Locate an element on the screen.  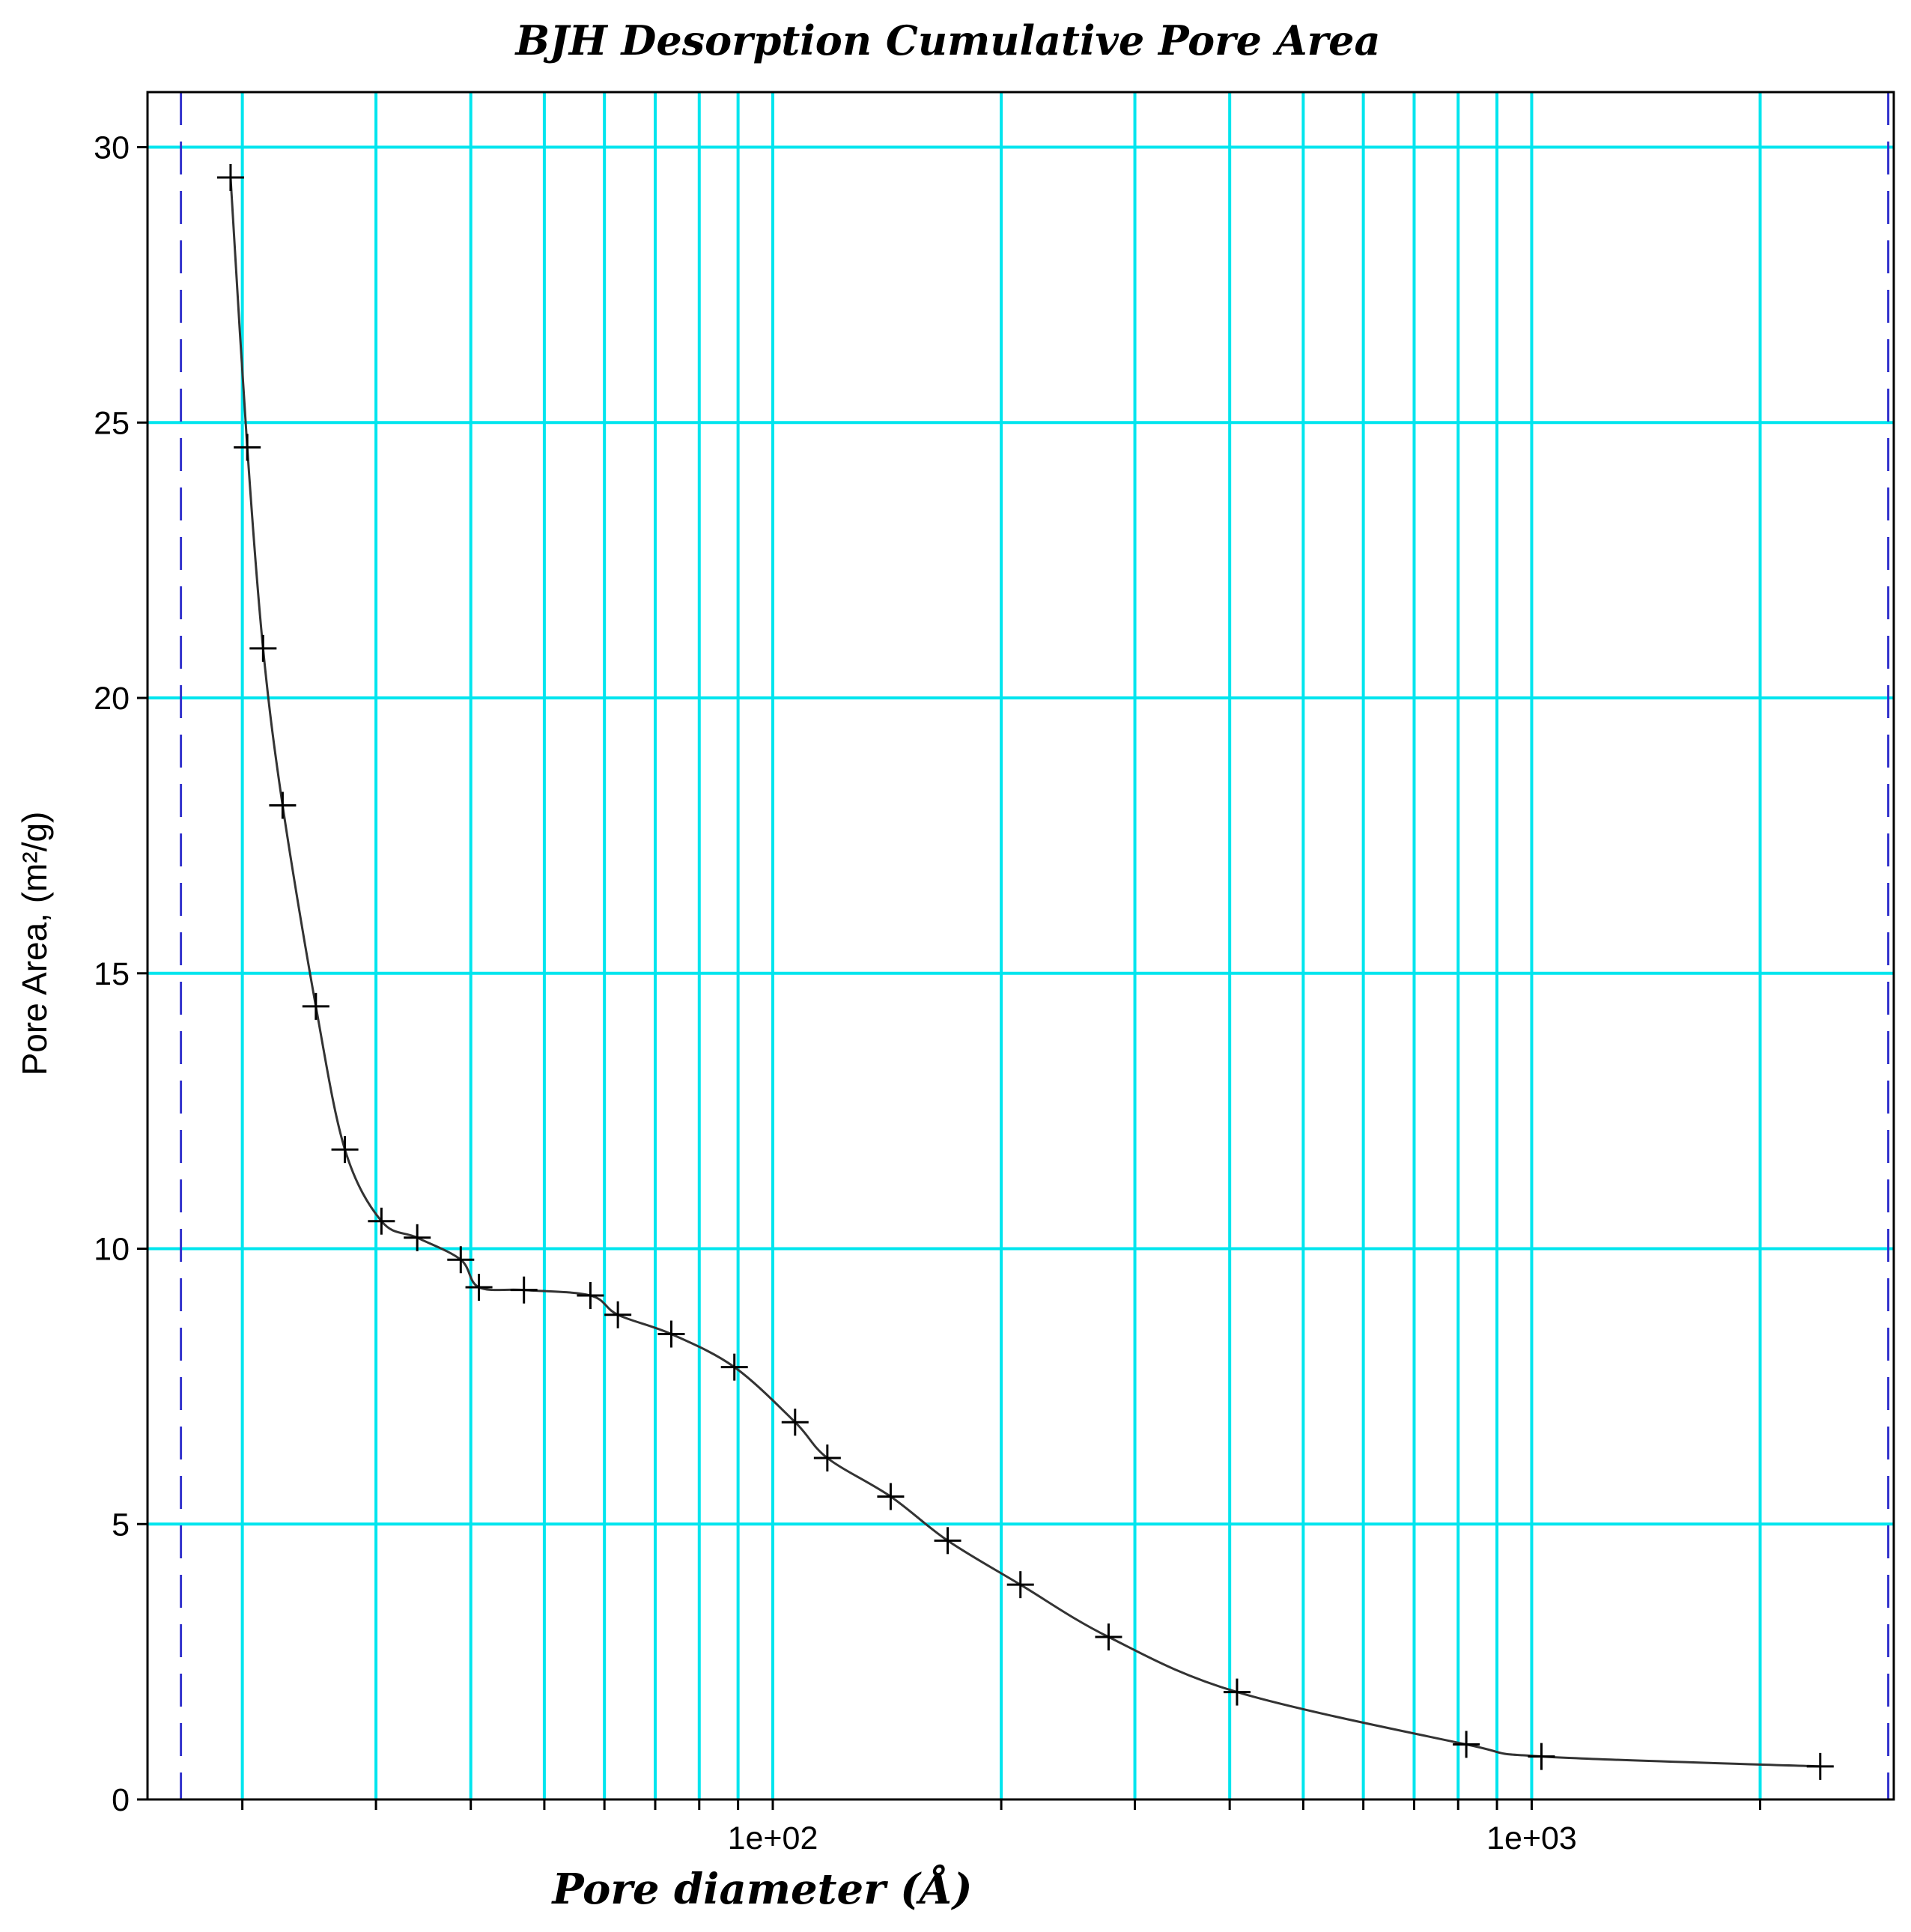
y-tick-label: 20 is located at coordinates (112, 699).